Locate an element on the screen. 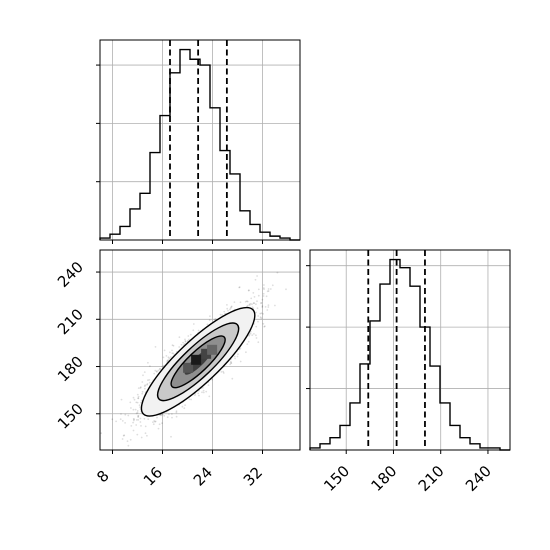 The height and width of the screenshot is (550, 550). density-contour is located at coordinates (198, 362).